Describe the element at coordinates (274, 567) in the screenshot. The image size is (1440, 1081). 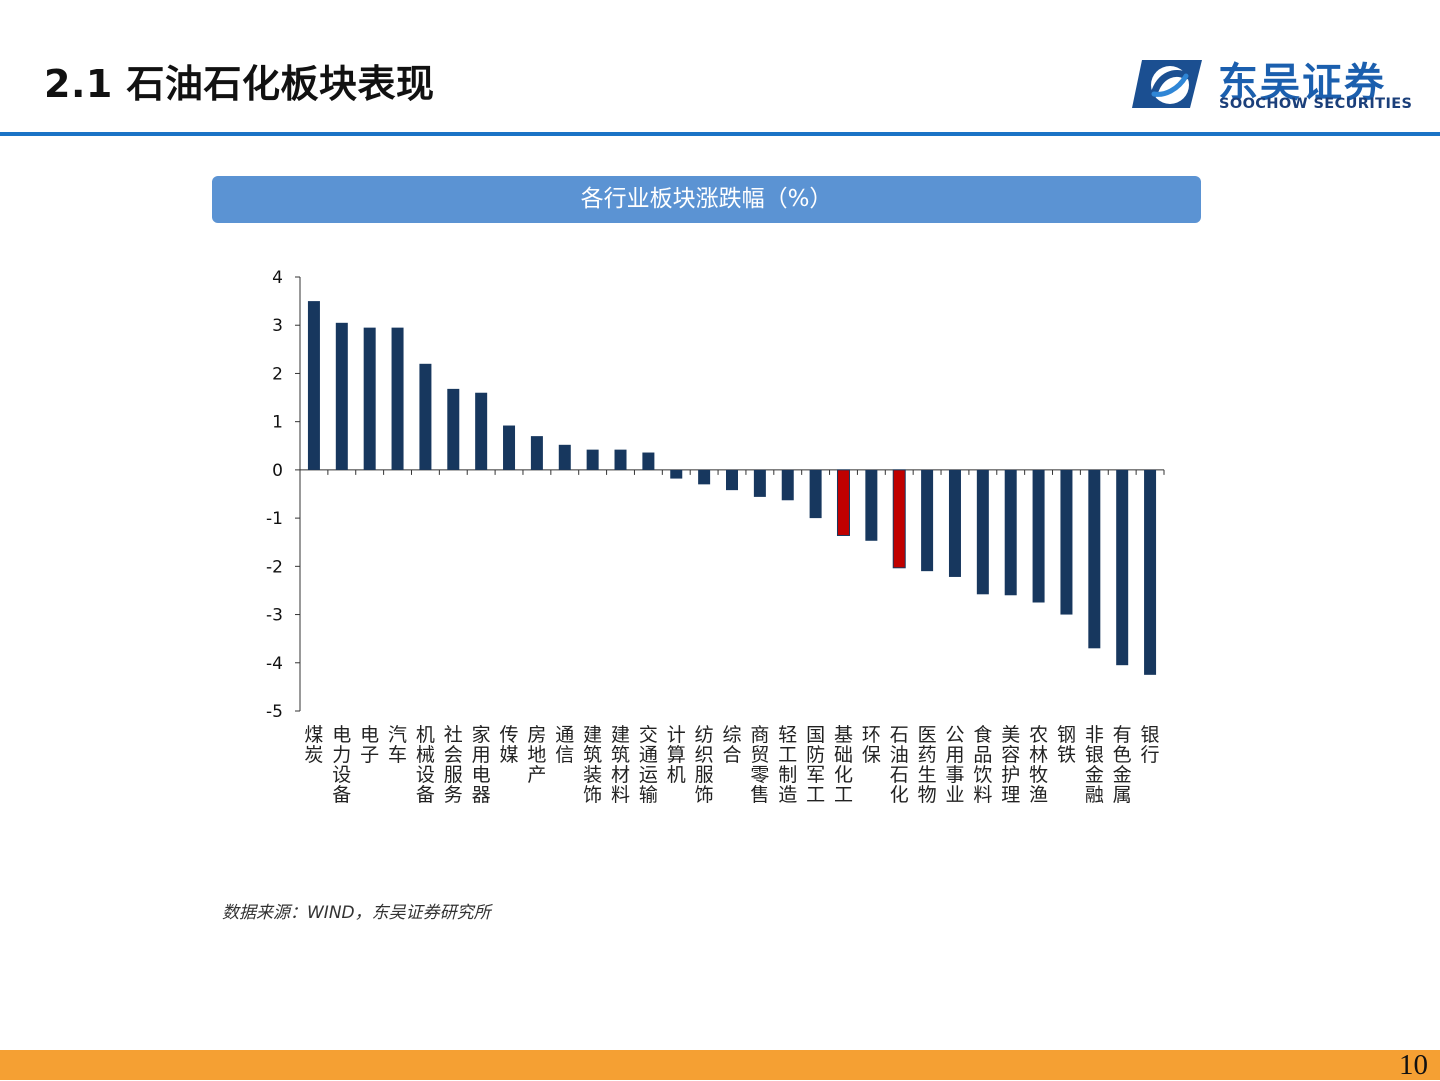
I see `y-tick-label: -2` at that location.